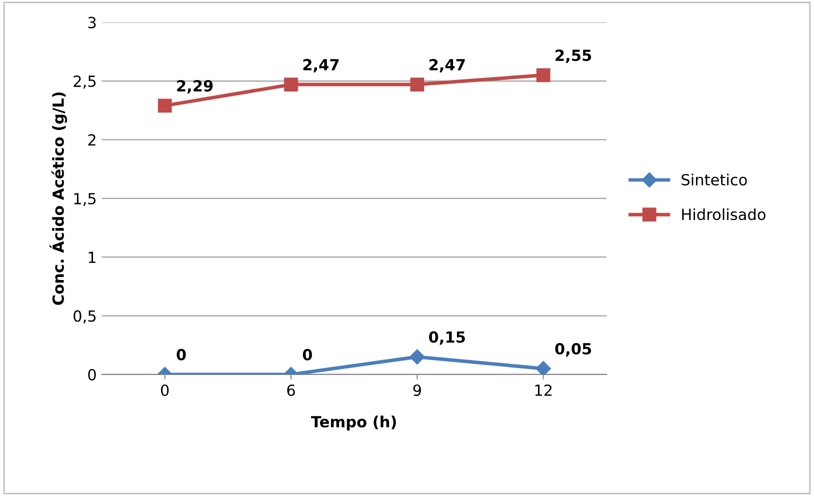 The height and width of the screenshot is (496, 814). Describe the element at coordinates (573, 349) in the screenshot. I see `data-label: 0,05` at that location.